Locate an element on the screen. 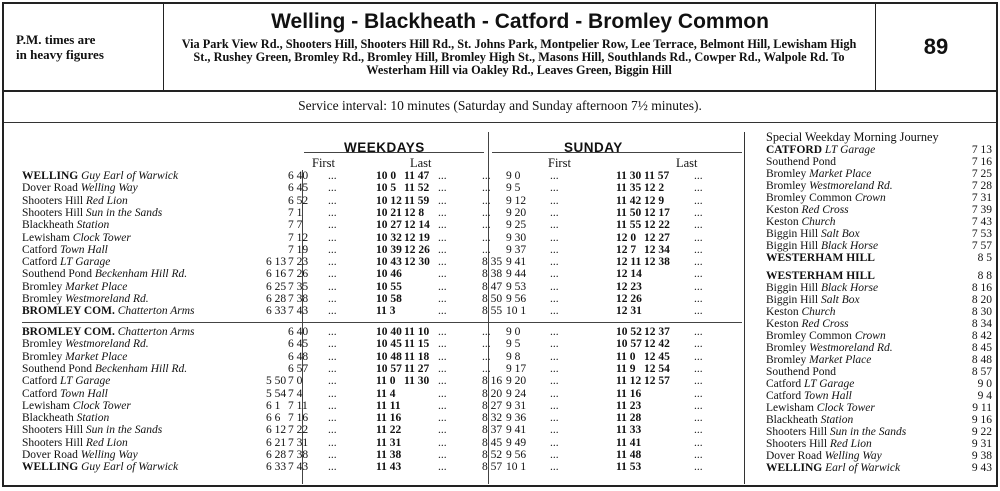  time-cell: 6 21 is located at coordinates (276, 442).